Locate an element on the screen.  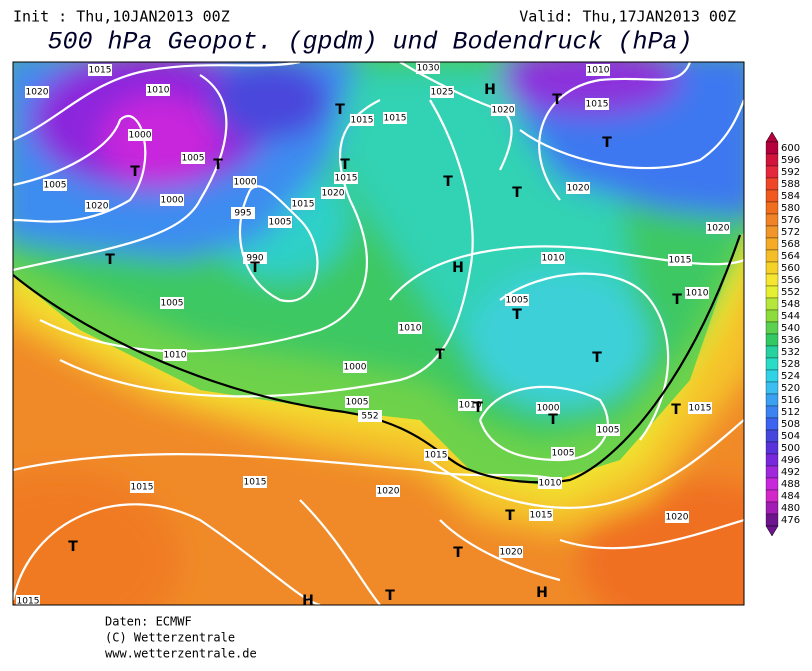
legend-label: 592 is located at coordinates (790, 172).